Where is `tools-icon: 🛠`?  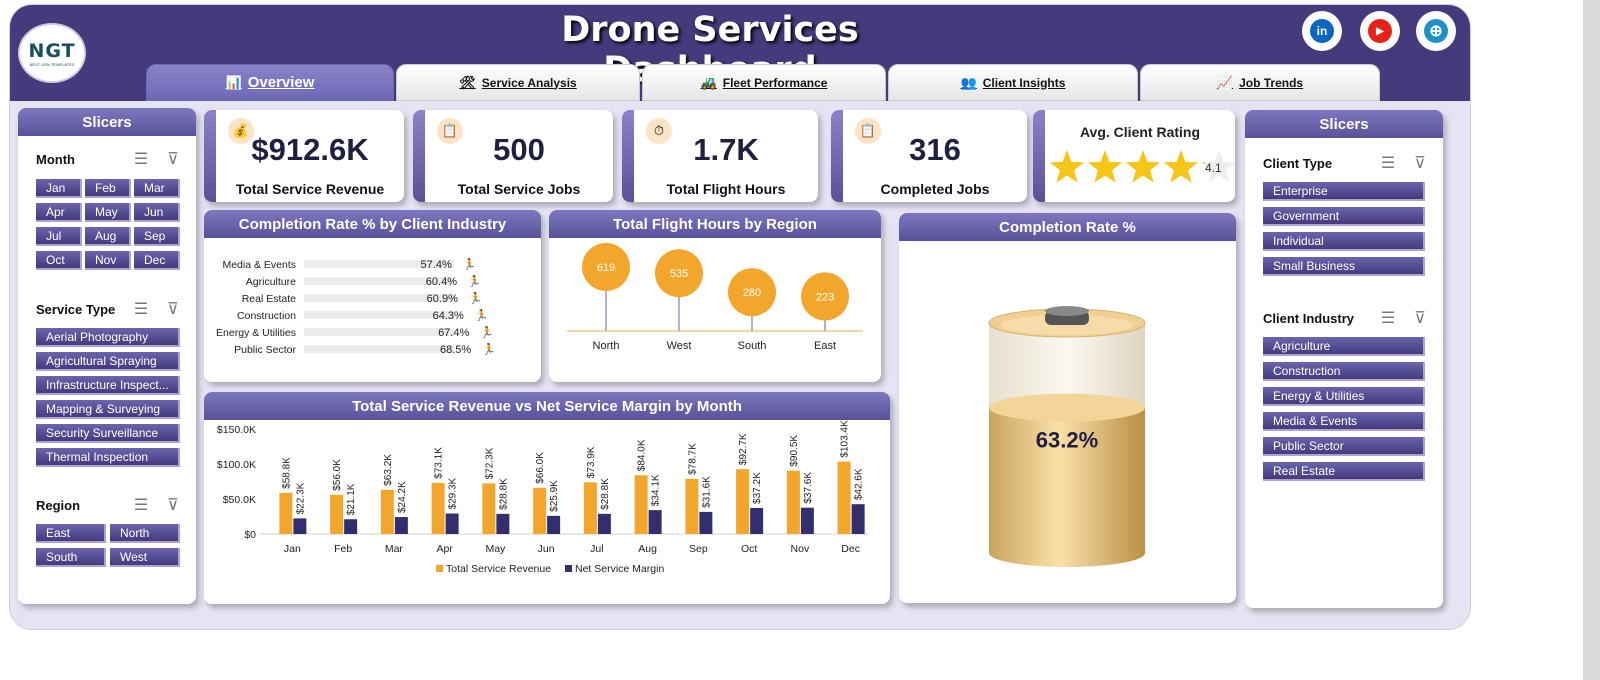
tools-icon: 🛠 is located at coordinates (467, 82).